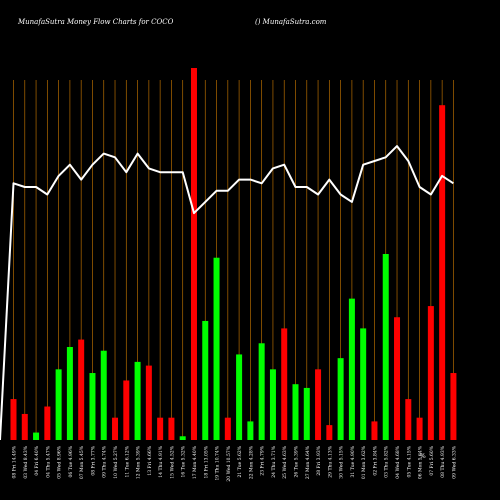 This screenshot has width=500, height=500. What do you see at coordinates (26, 461) in the screenshot?
I see `x-tick-label: 03 Wed 8.43%` at bounding box center [26, 461].